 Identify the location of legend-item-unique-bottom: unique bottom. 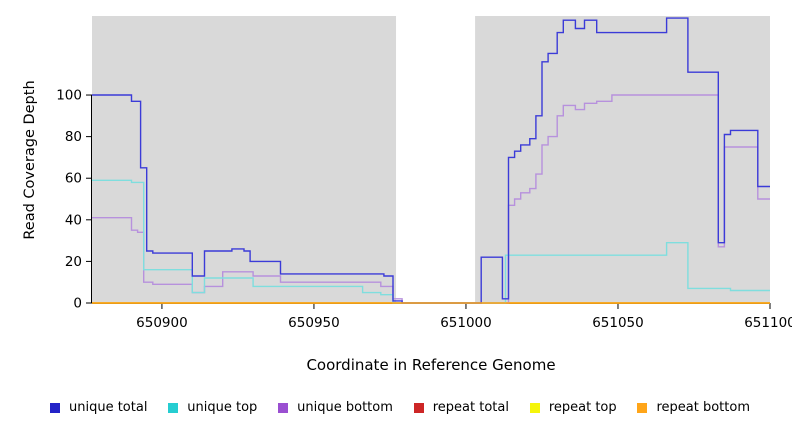
(335, 407).